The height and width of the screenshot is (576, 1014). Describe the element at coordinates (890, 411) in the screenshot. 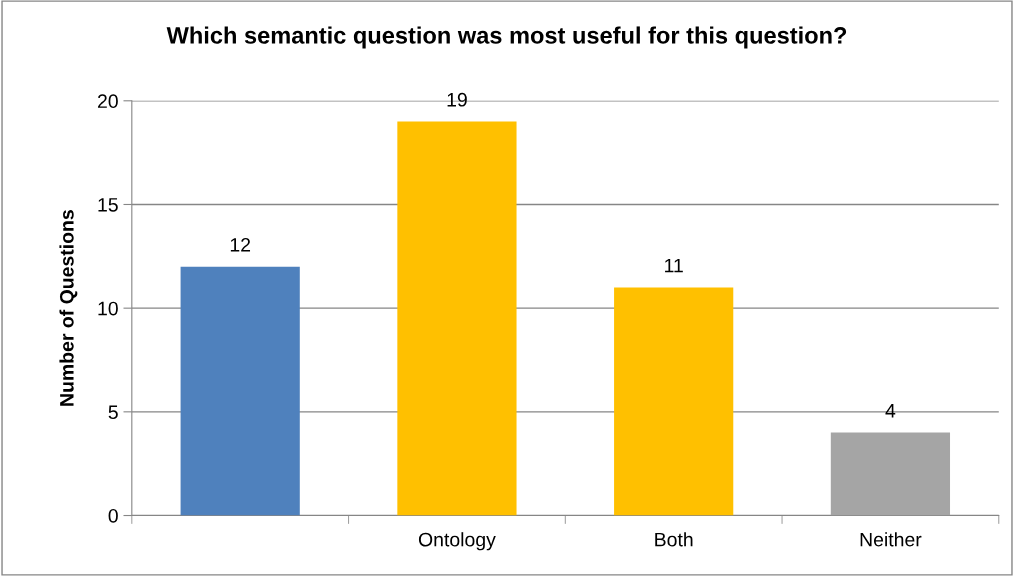

I see `data-label: 4` at that location.